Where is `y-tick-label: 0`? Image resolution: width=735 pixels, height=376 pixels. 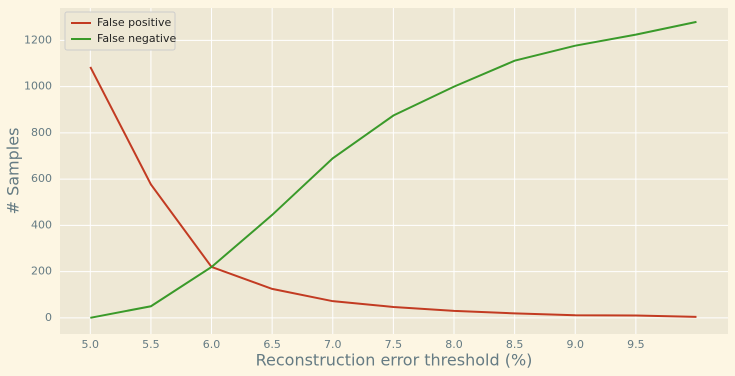 y-tick-label: 0 is located at coordinates (48, 317).